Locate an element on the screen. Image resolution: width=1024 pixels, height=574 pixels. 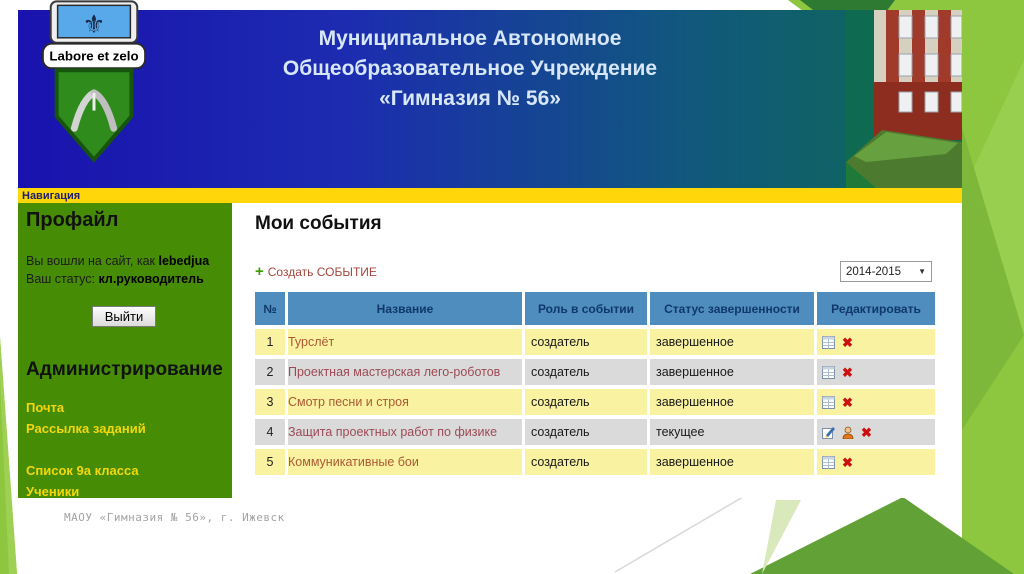
controls-row: + Создать СОБЫТИЕ 2014-2015 ▼ is located at coordinates (593, 271).